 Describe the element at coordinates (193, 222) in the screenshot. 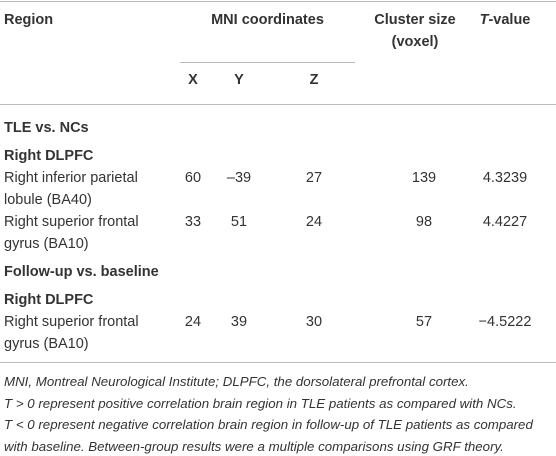

I see `value-cell: 33` at that location.